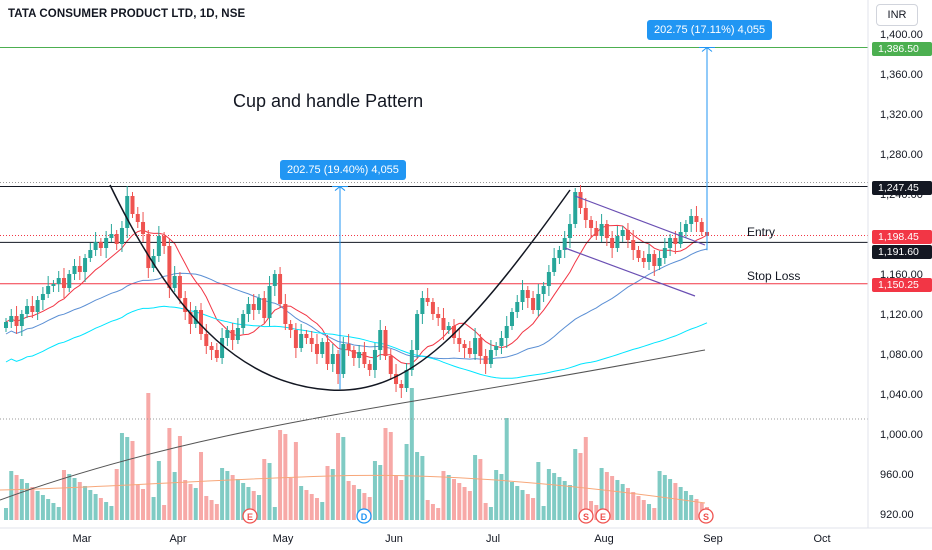  Describe the element at coordinates (177, 539) in the screenshot. I see `time-tick-label: Apr` at that location.